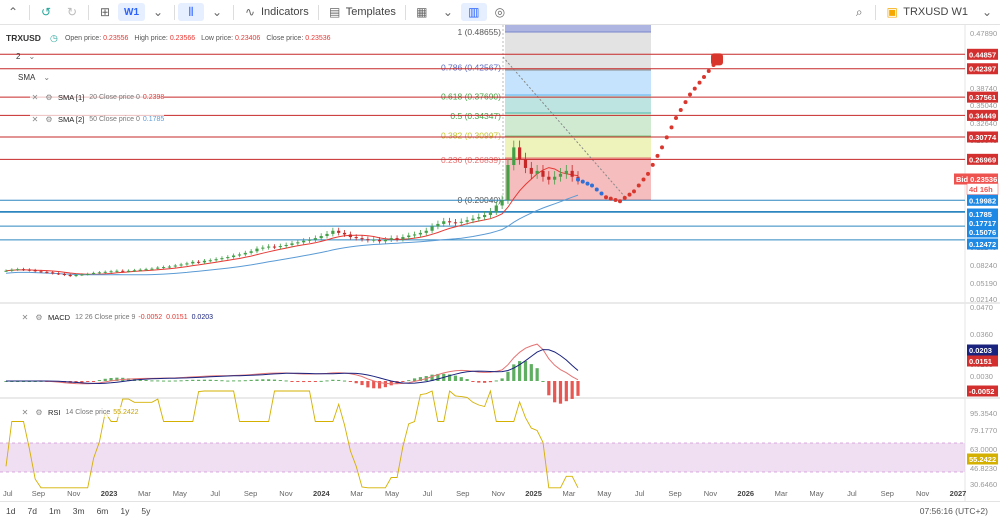 This screenshot has width=1000, height=519. I want to click on layout-dropdown: ⌄, so click(448, 12).